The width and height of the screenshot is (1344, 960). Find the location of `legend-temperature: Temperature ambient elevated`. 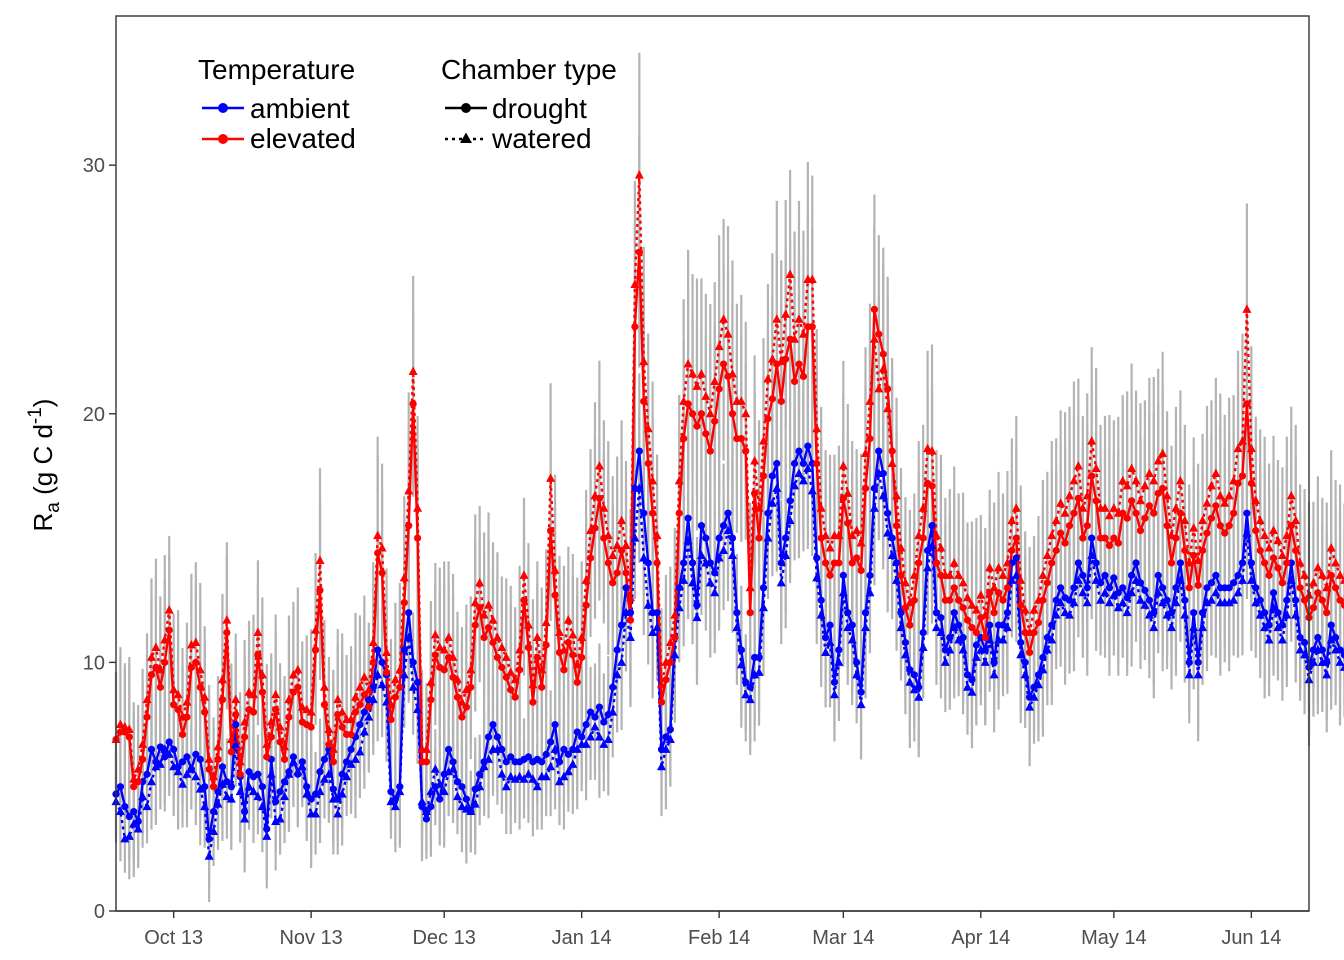

legend-temperature: Temperature ambient elevated is located at coordinates (277, 104).